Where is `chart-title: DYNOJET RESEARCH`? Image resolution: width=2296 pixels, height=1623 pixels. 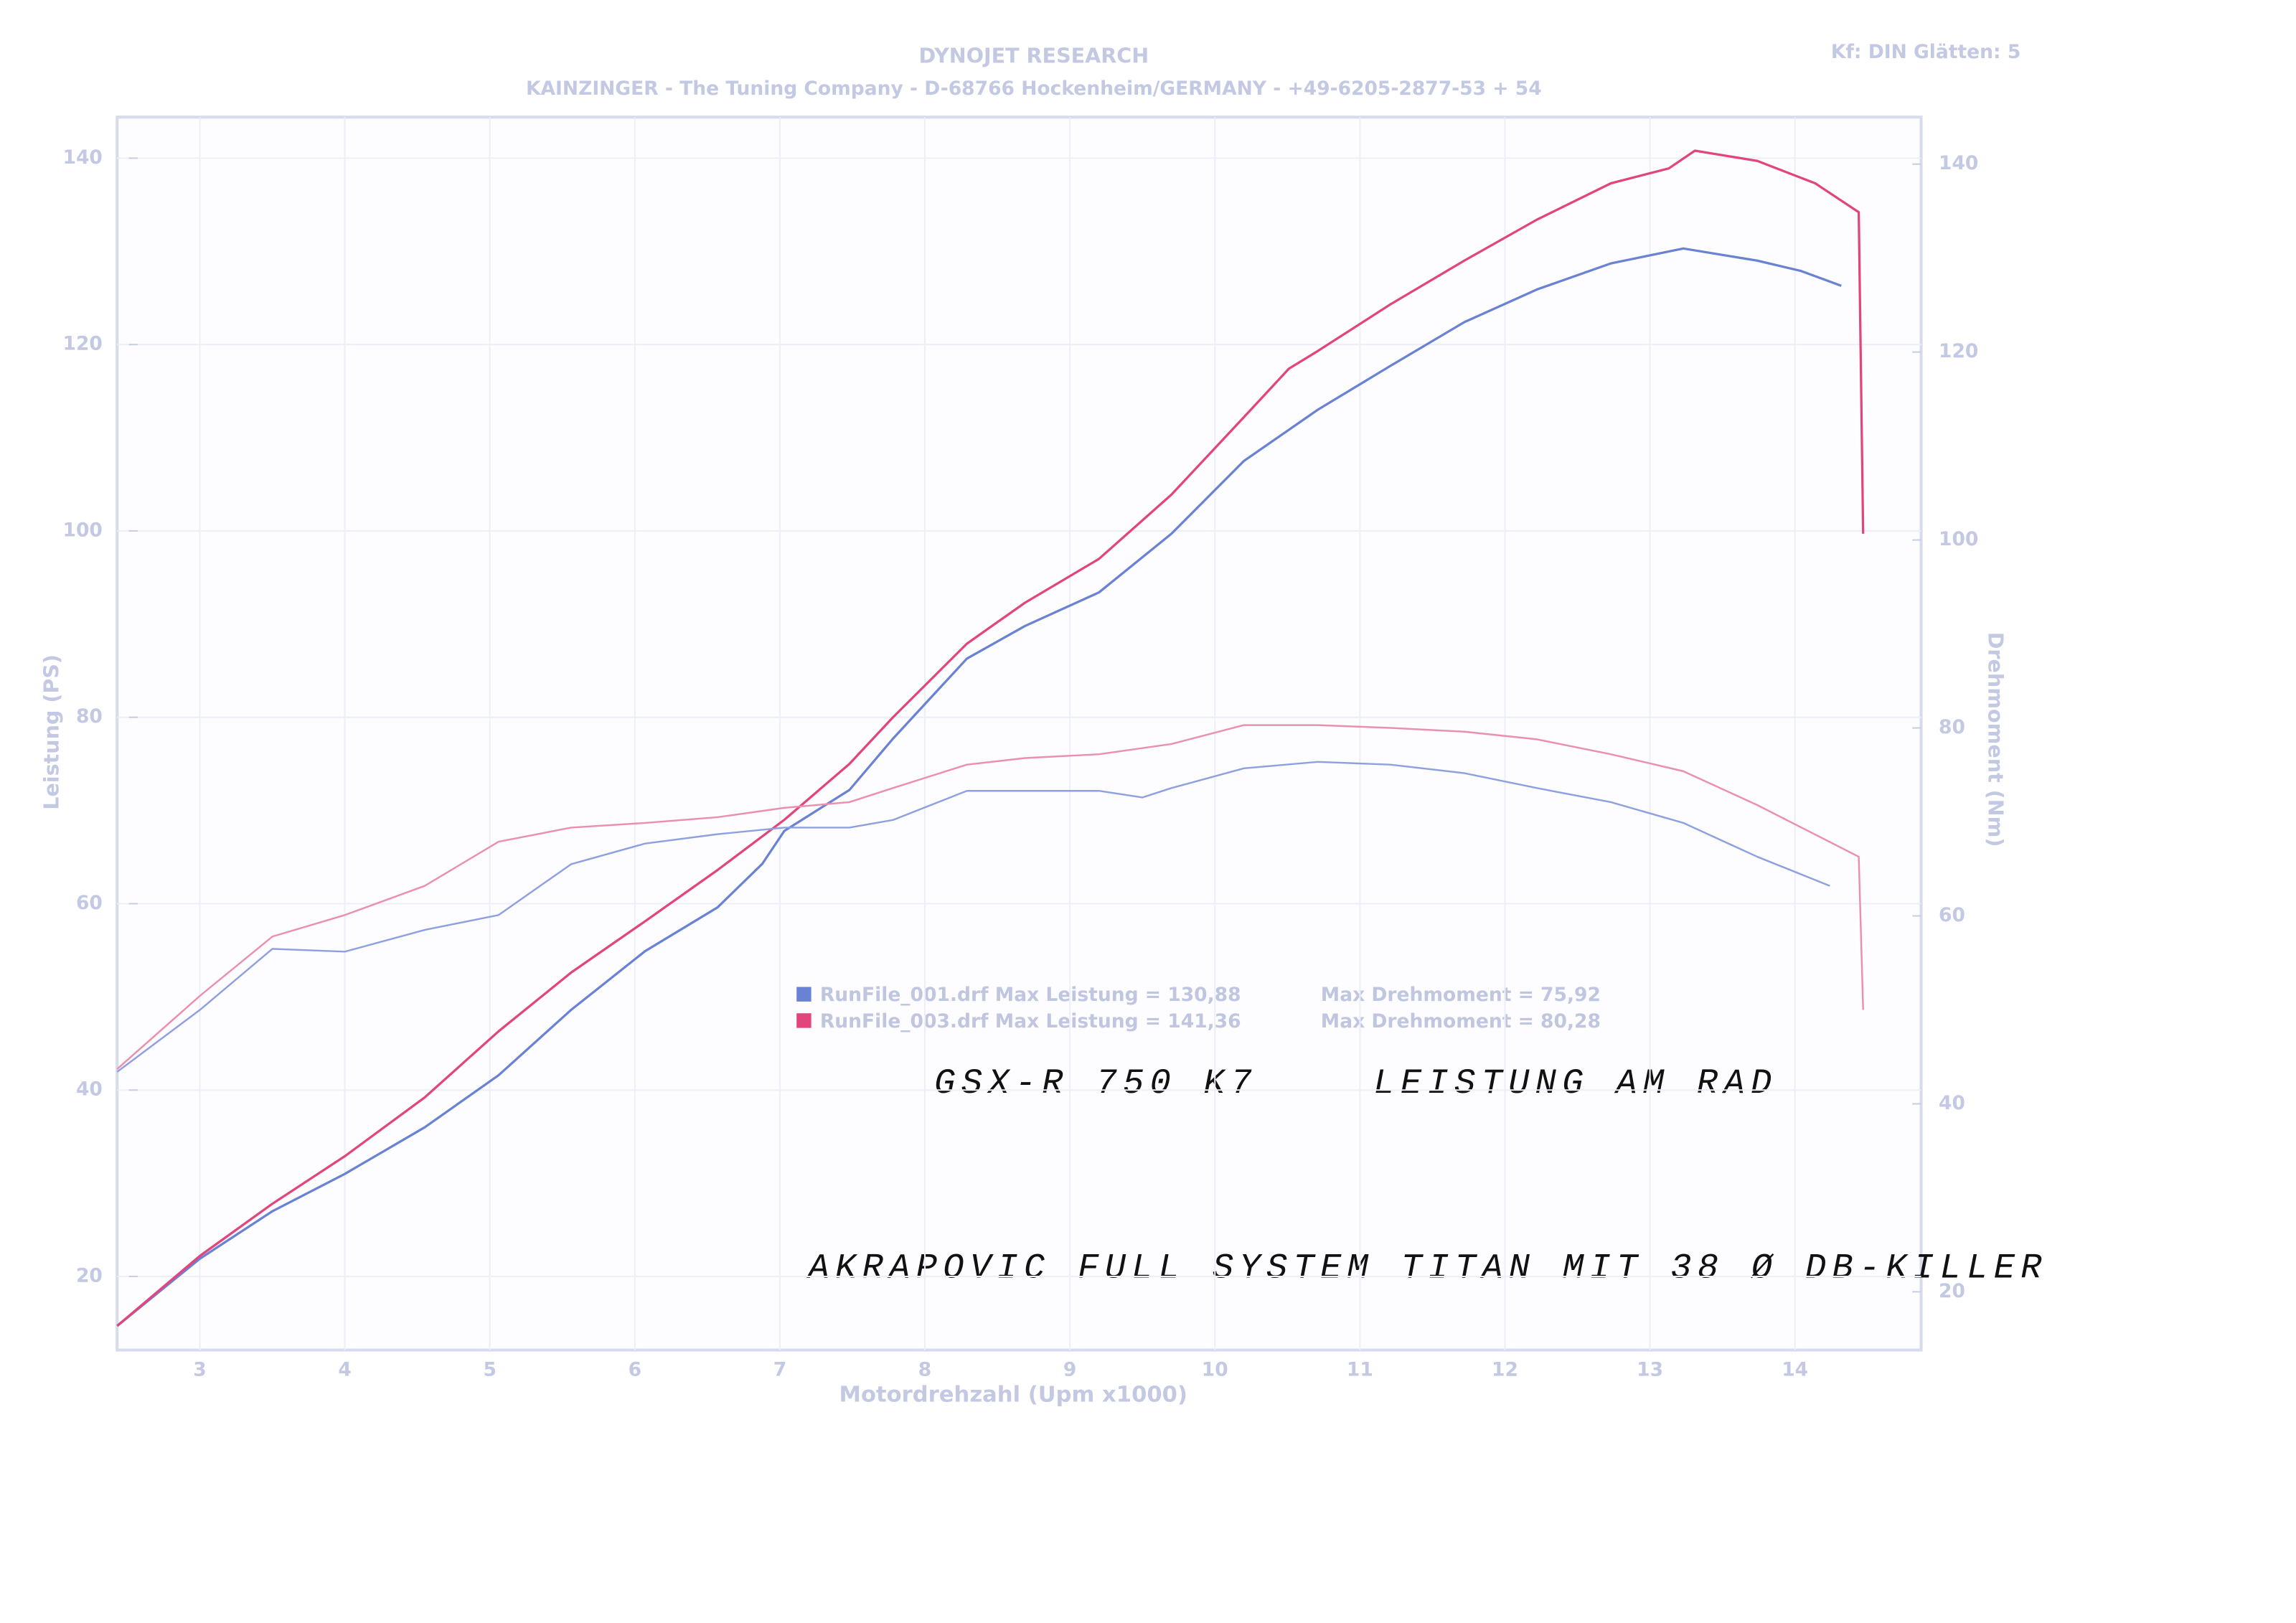
chart-title: DYNOJET RESEARCH is located at coordinates (1034, 56).